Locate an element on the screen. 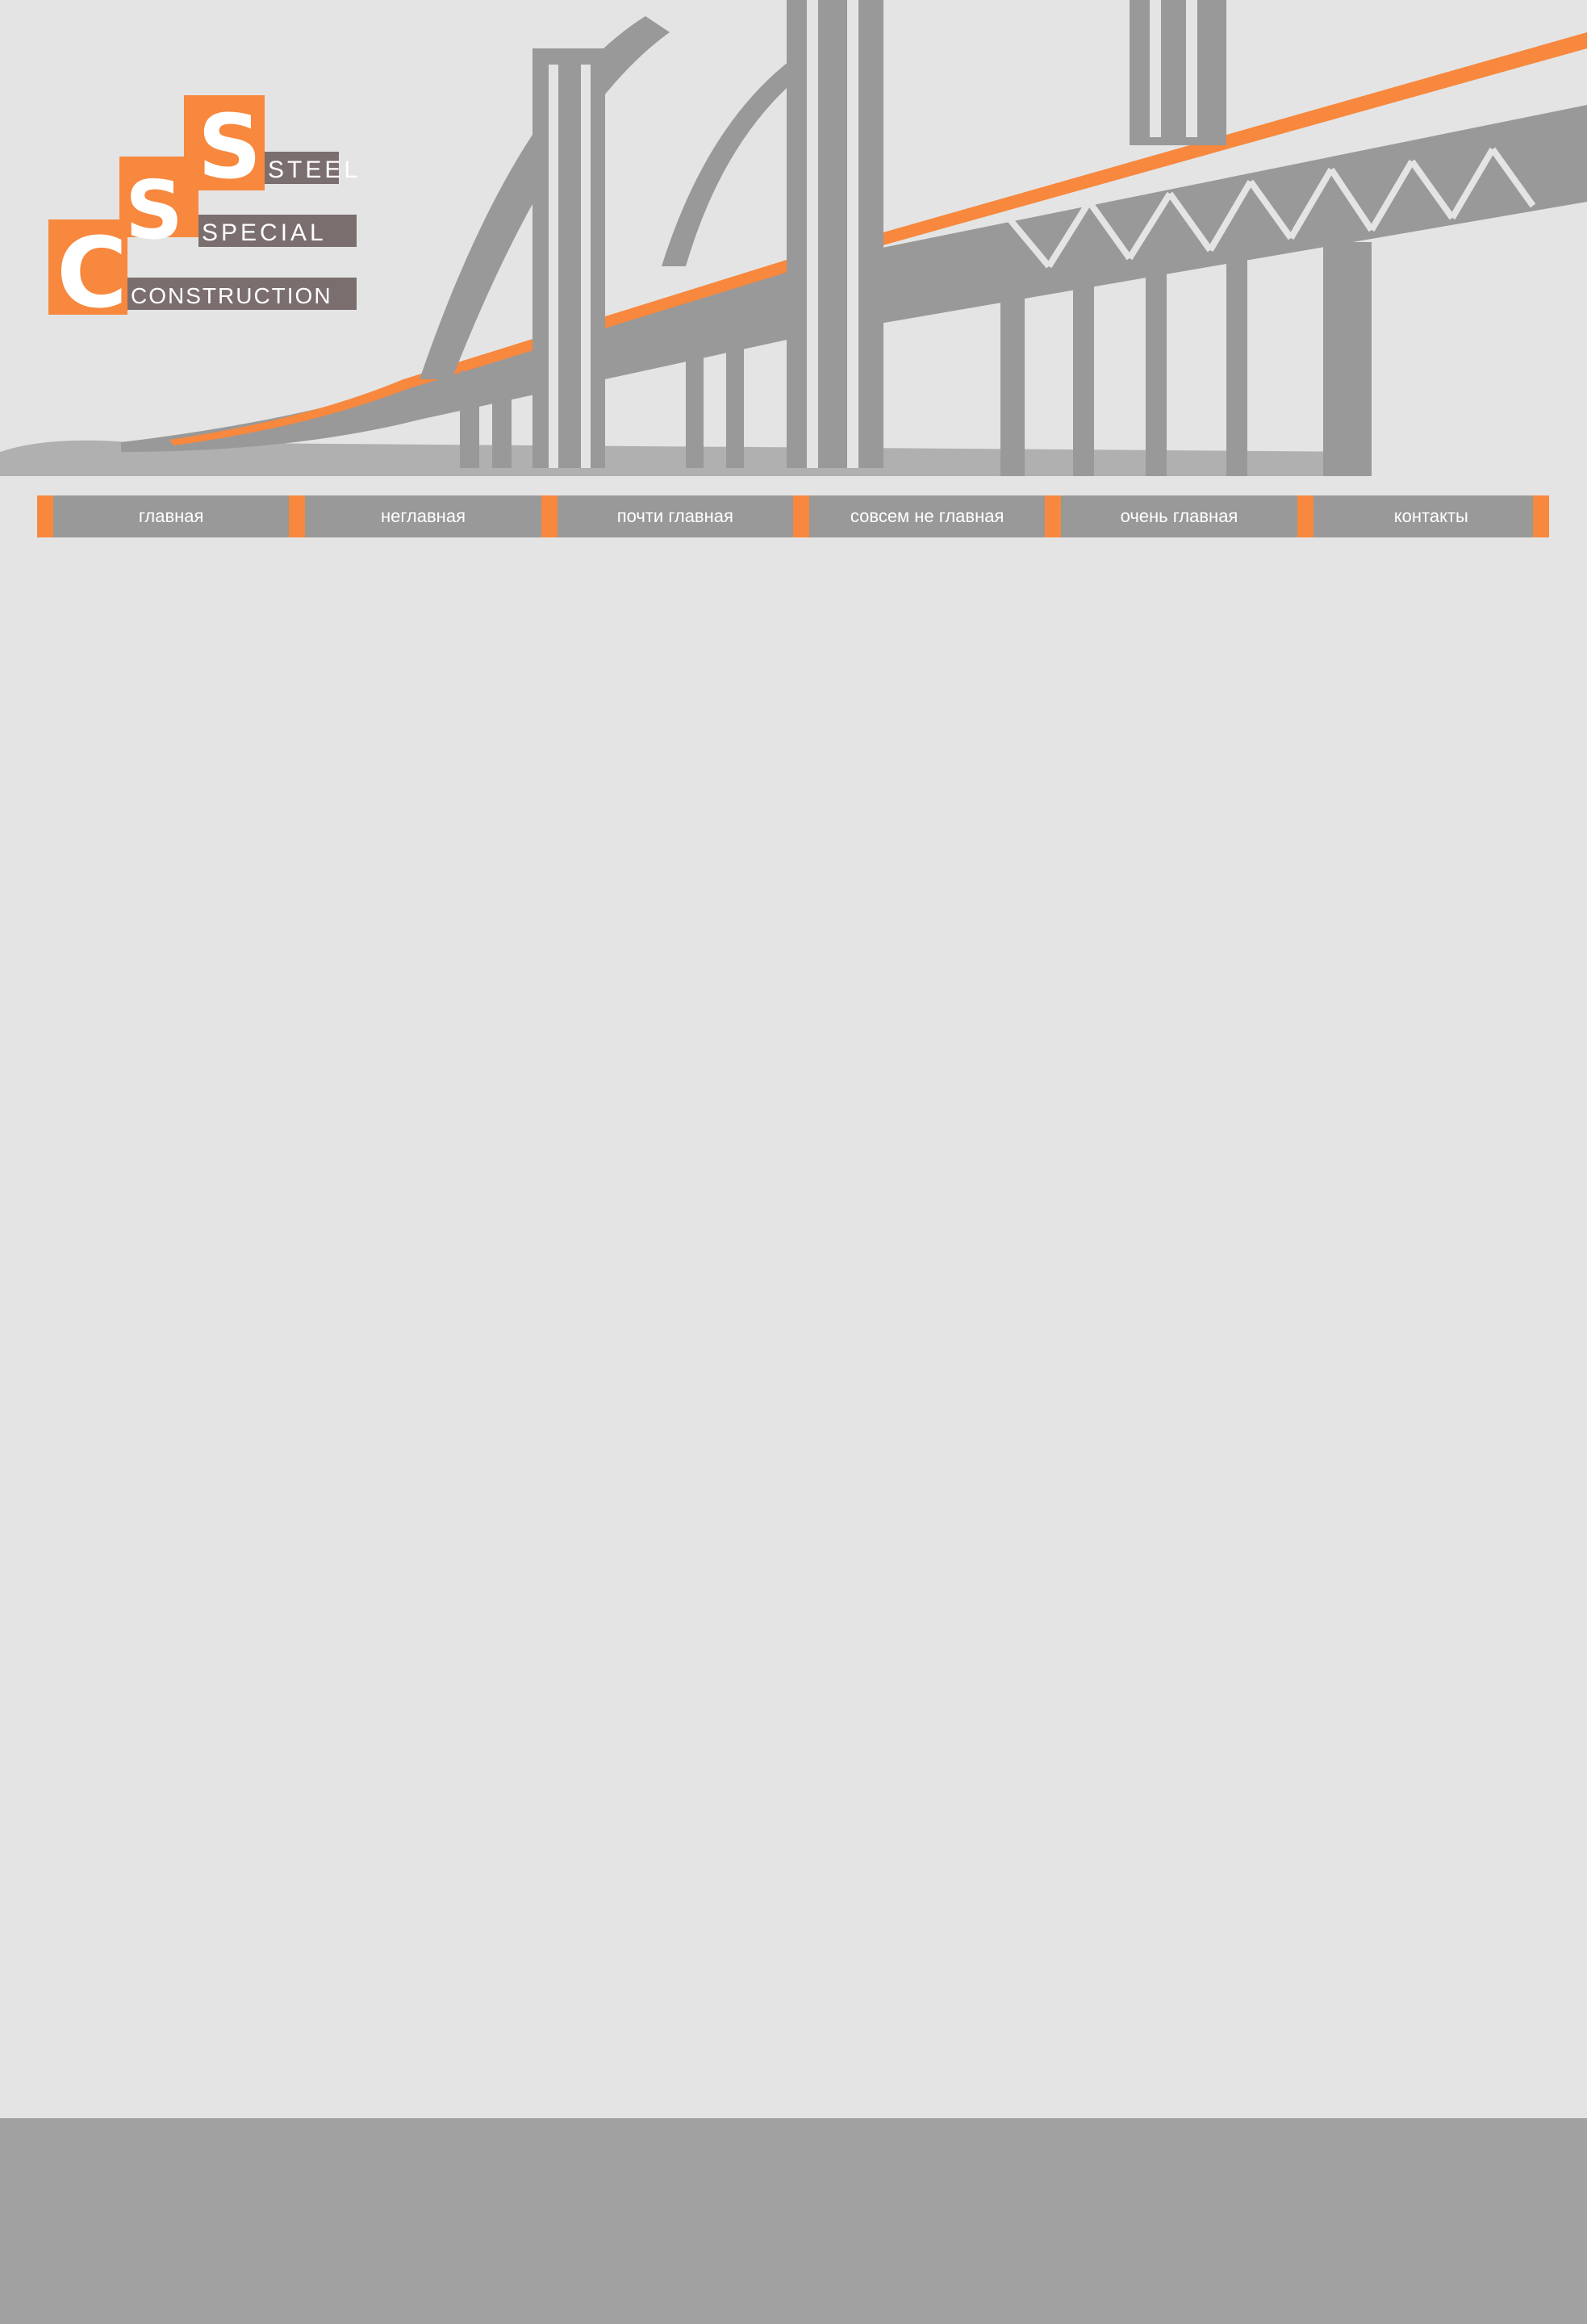  nav-item-label: главная is located at coordinates (171, 516).